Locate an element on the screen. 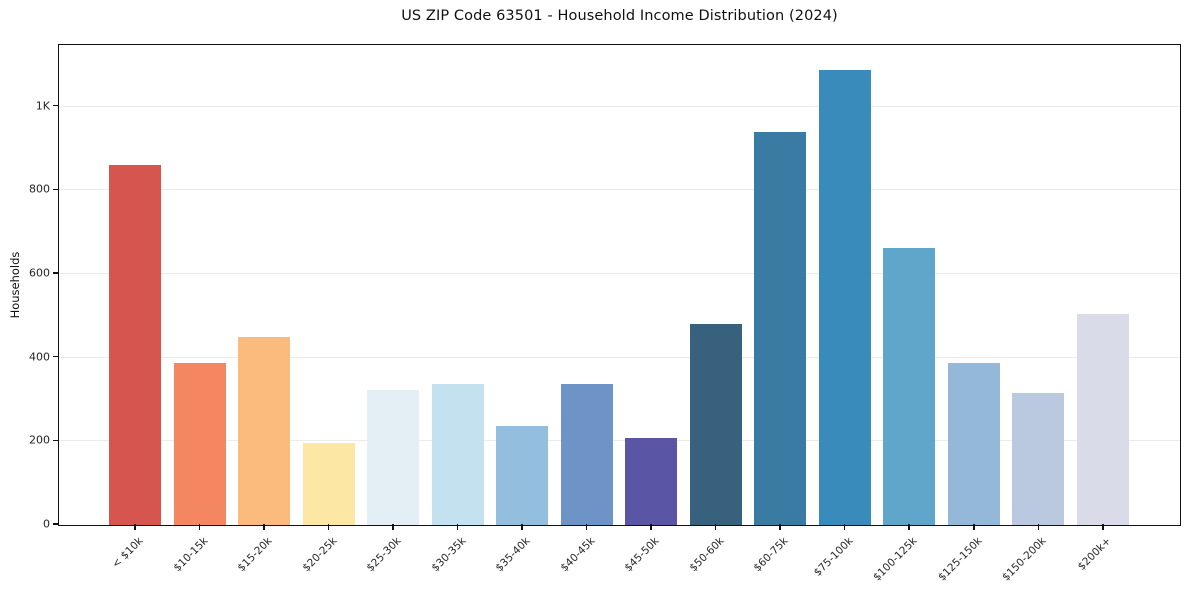  y-tick-label-800: 800 is located at coordinates (39, 189).